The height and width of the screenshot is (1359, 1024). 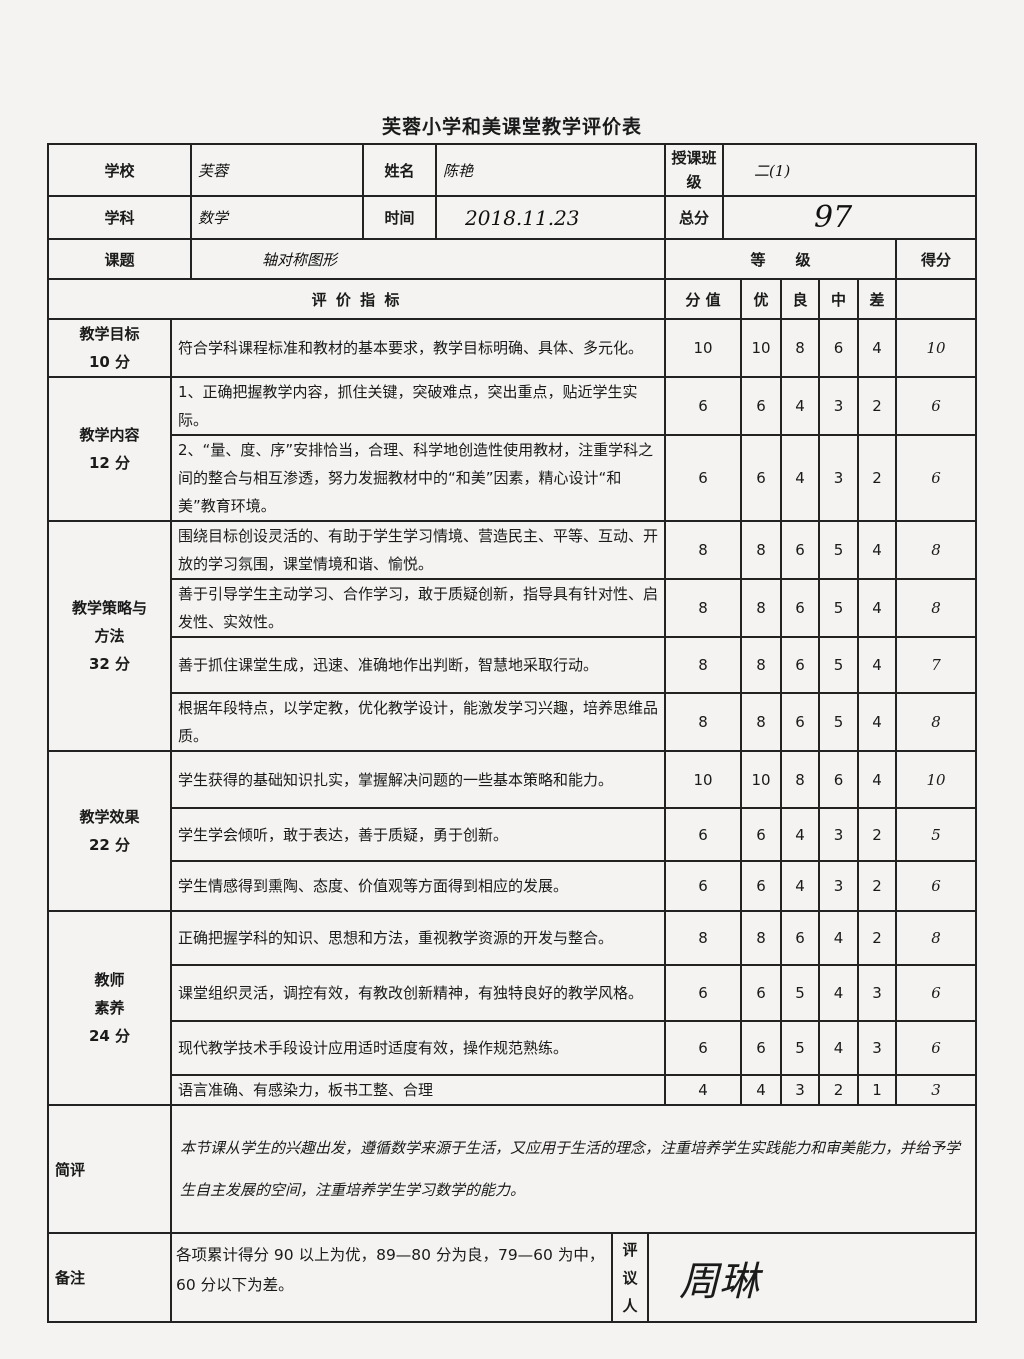 What do you see at coordinates (630, 1249) in the screenshot?
I see `reviewer-label-char: 评` at bounding box center [630, 1249].